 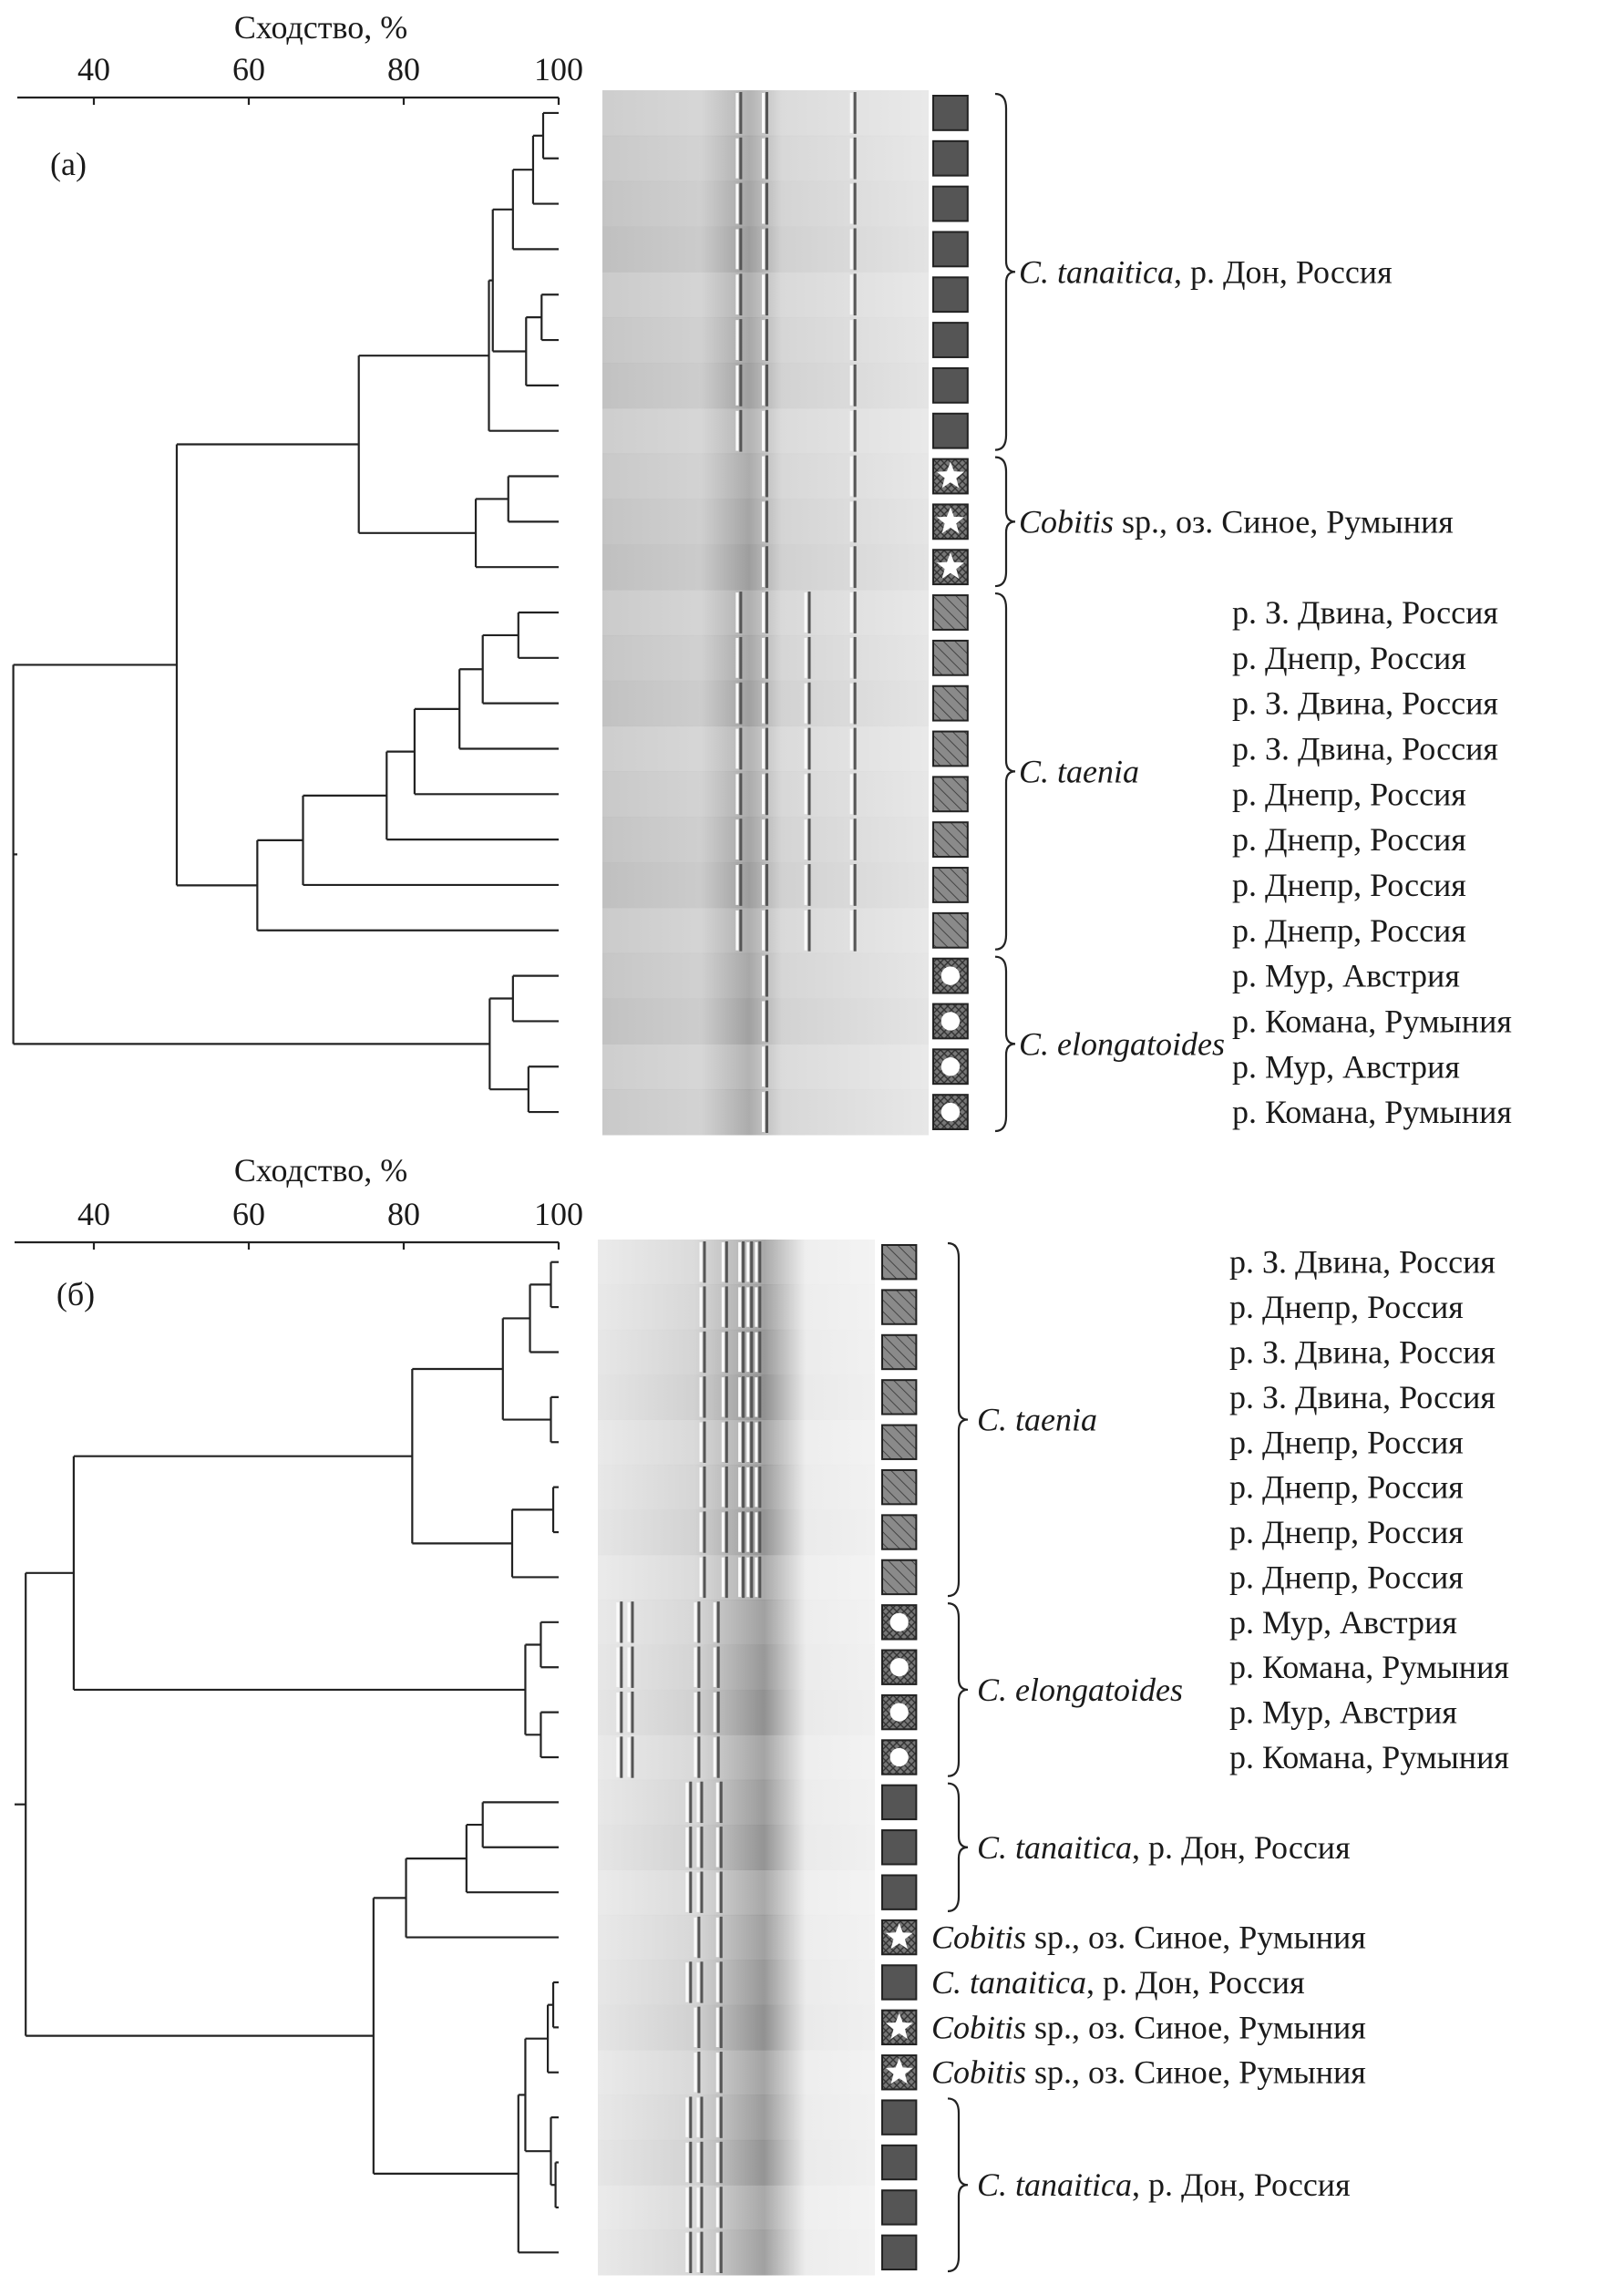 I want to click on group-brace, so click(x=1005, y=771).